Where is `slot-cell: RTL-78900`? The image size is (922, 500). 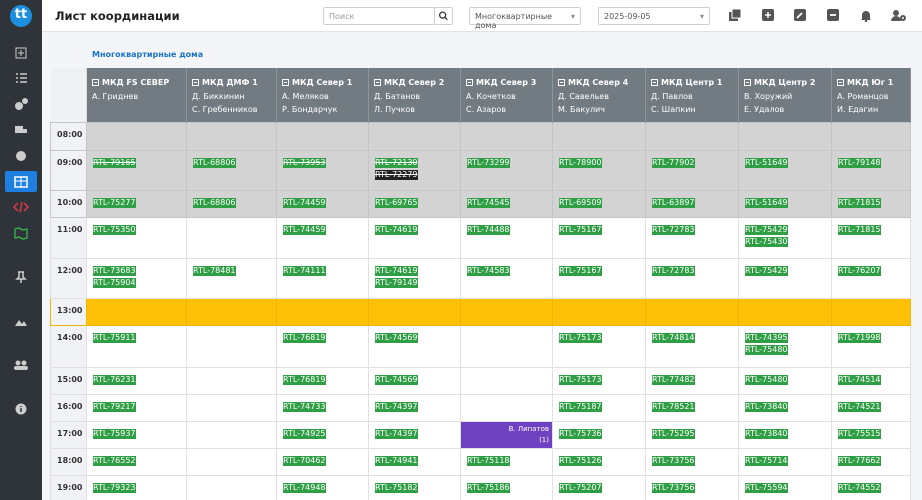 slot-cell: RTL-78900 is located at coordinates (599, 170).